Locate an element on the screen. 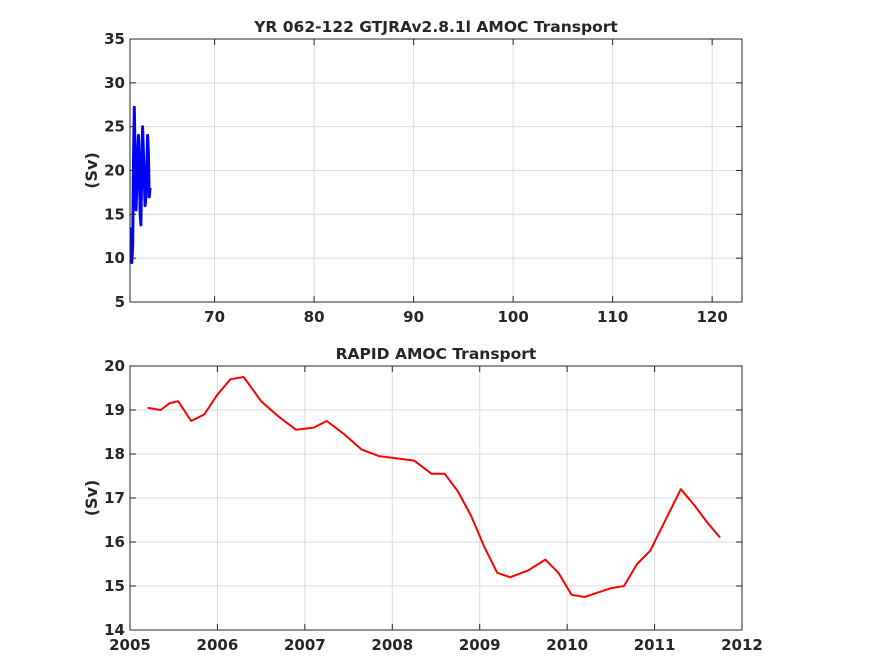  y-tick-label: 16 is located at coordinates (114, 542).